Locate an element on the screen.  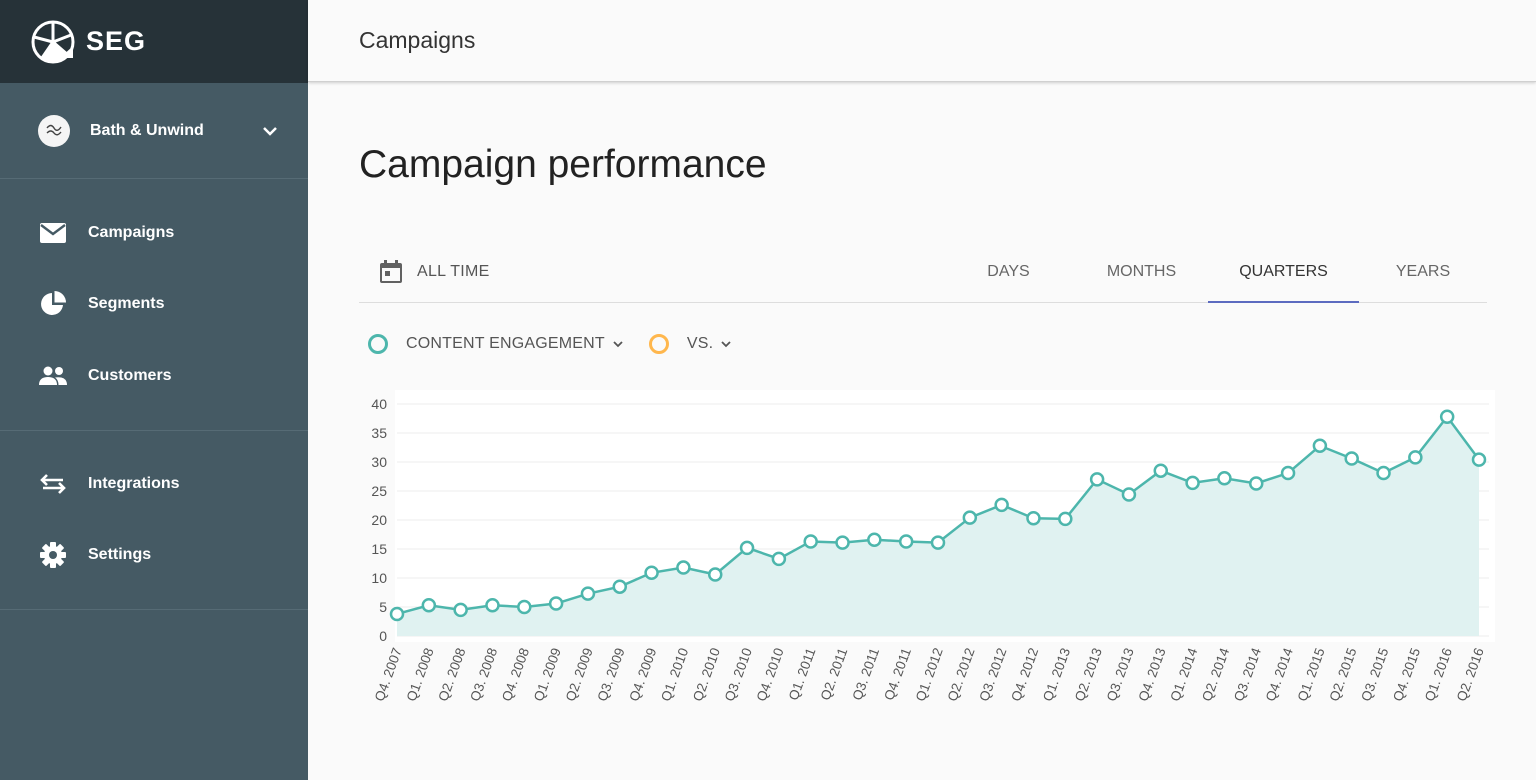
pie-icon is located at coordinates (53, 304).